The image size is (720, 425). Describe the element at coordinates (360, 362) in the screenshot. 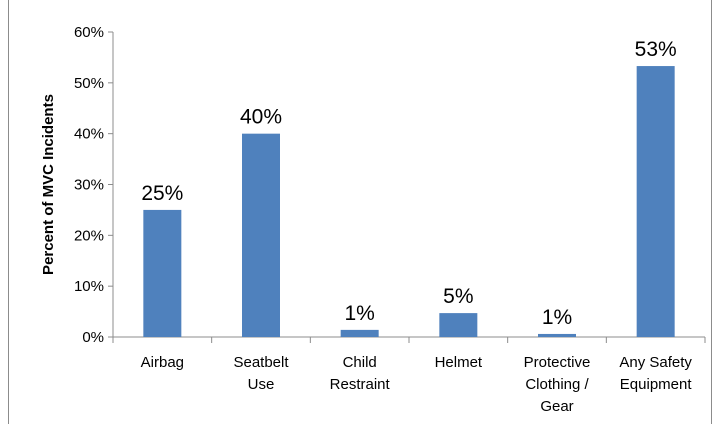

I see `x-tick-label-line: Child` at that location.